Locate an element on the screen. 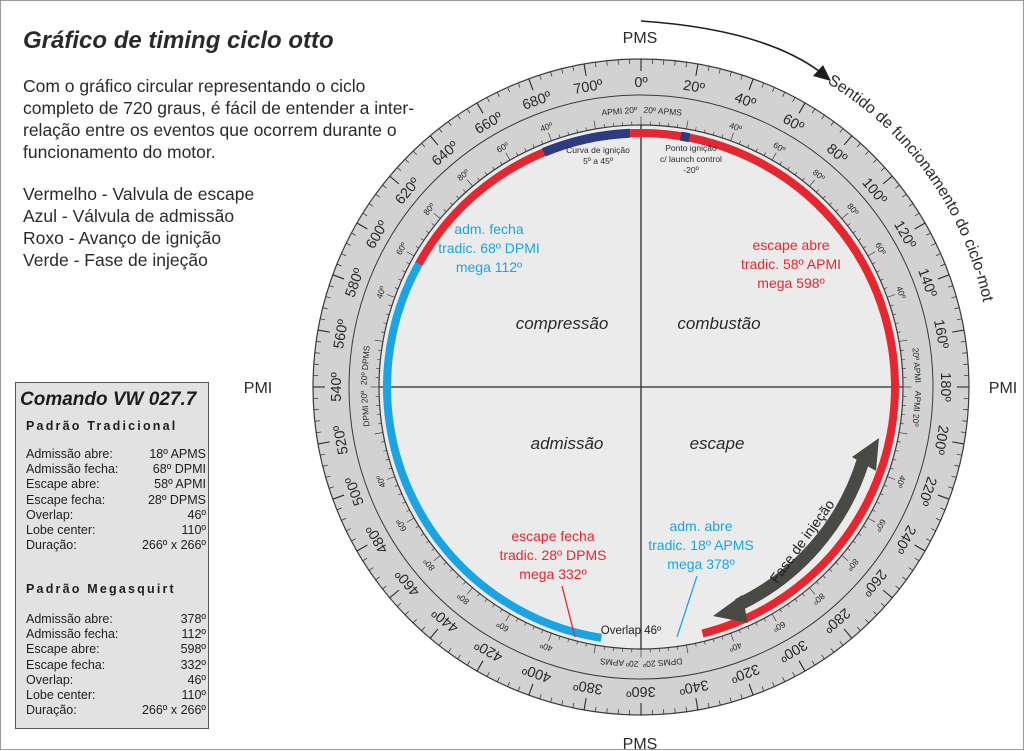  annotation-line: adm. abre is located at coordinates (700, 526).